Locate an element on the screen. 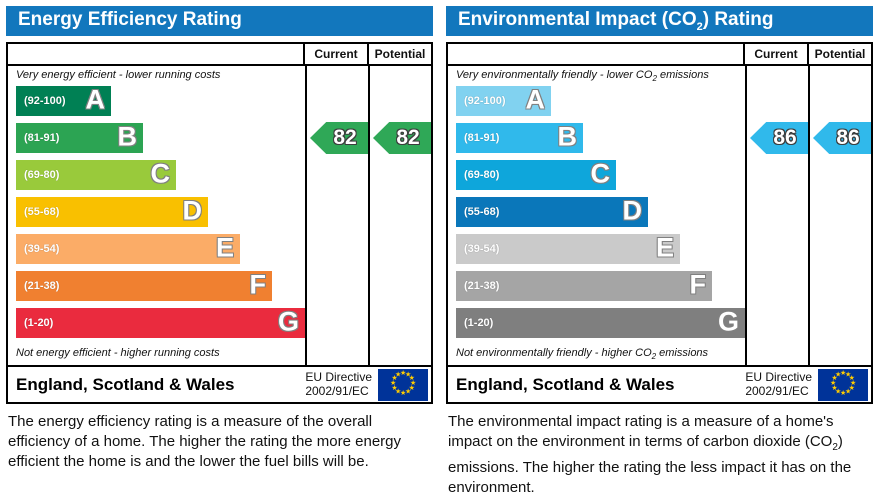 Image resolution: width=880 pixels, height=493 pixels. potential-rating-value: 82 is located at coordinates (408, 137).